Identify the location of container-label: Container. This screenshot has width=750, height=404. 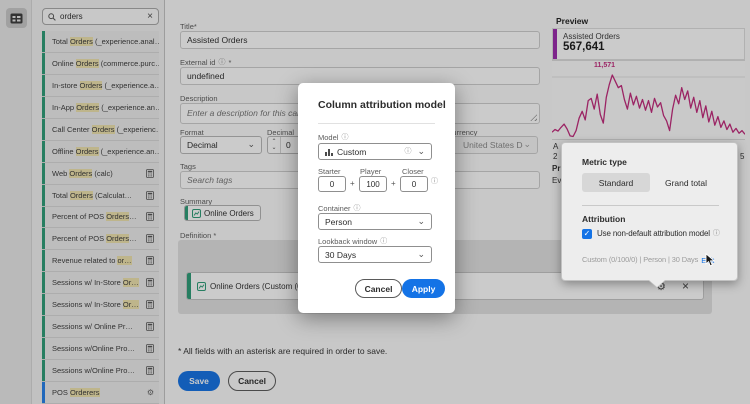
(334, 208).